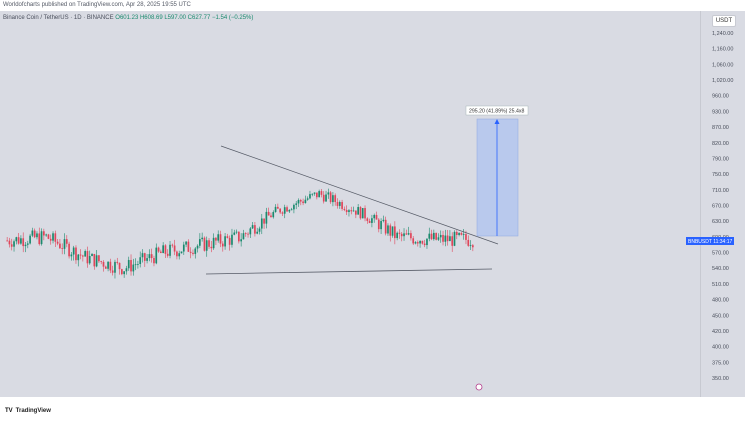  Describe the element at coordinates (720, 175) in the screenshot. I see `price-tick-label: 750.00` at that location.